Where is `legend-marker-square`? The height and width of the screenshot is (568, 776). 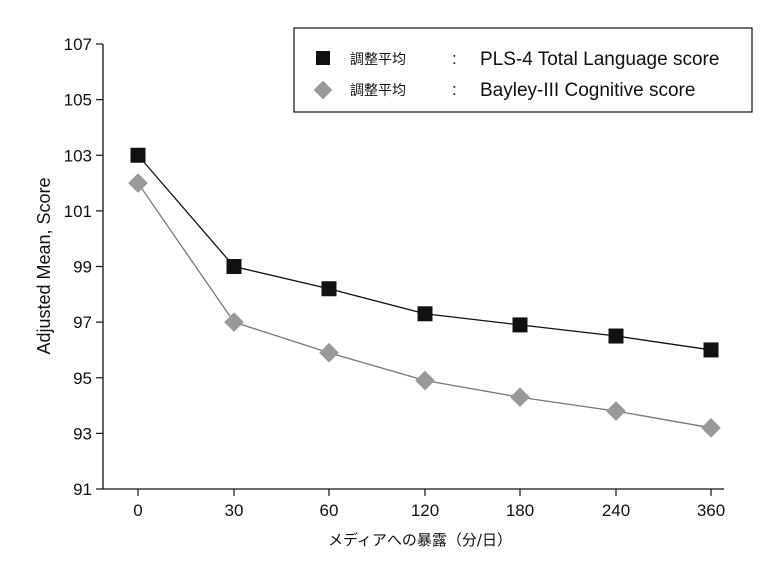 legend-marker-square is located at coordinates (323, 58).